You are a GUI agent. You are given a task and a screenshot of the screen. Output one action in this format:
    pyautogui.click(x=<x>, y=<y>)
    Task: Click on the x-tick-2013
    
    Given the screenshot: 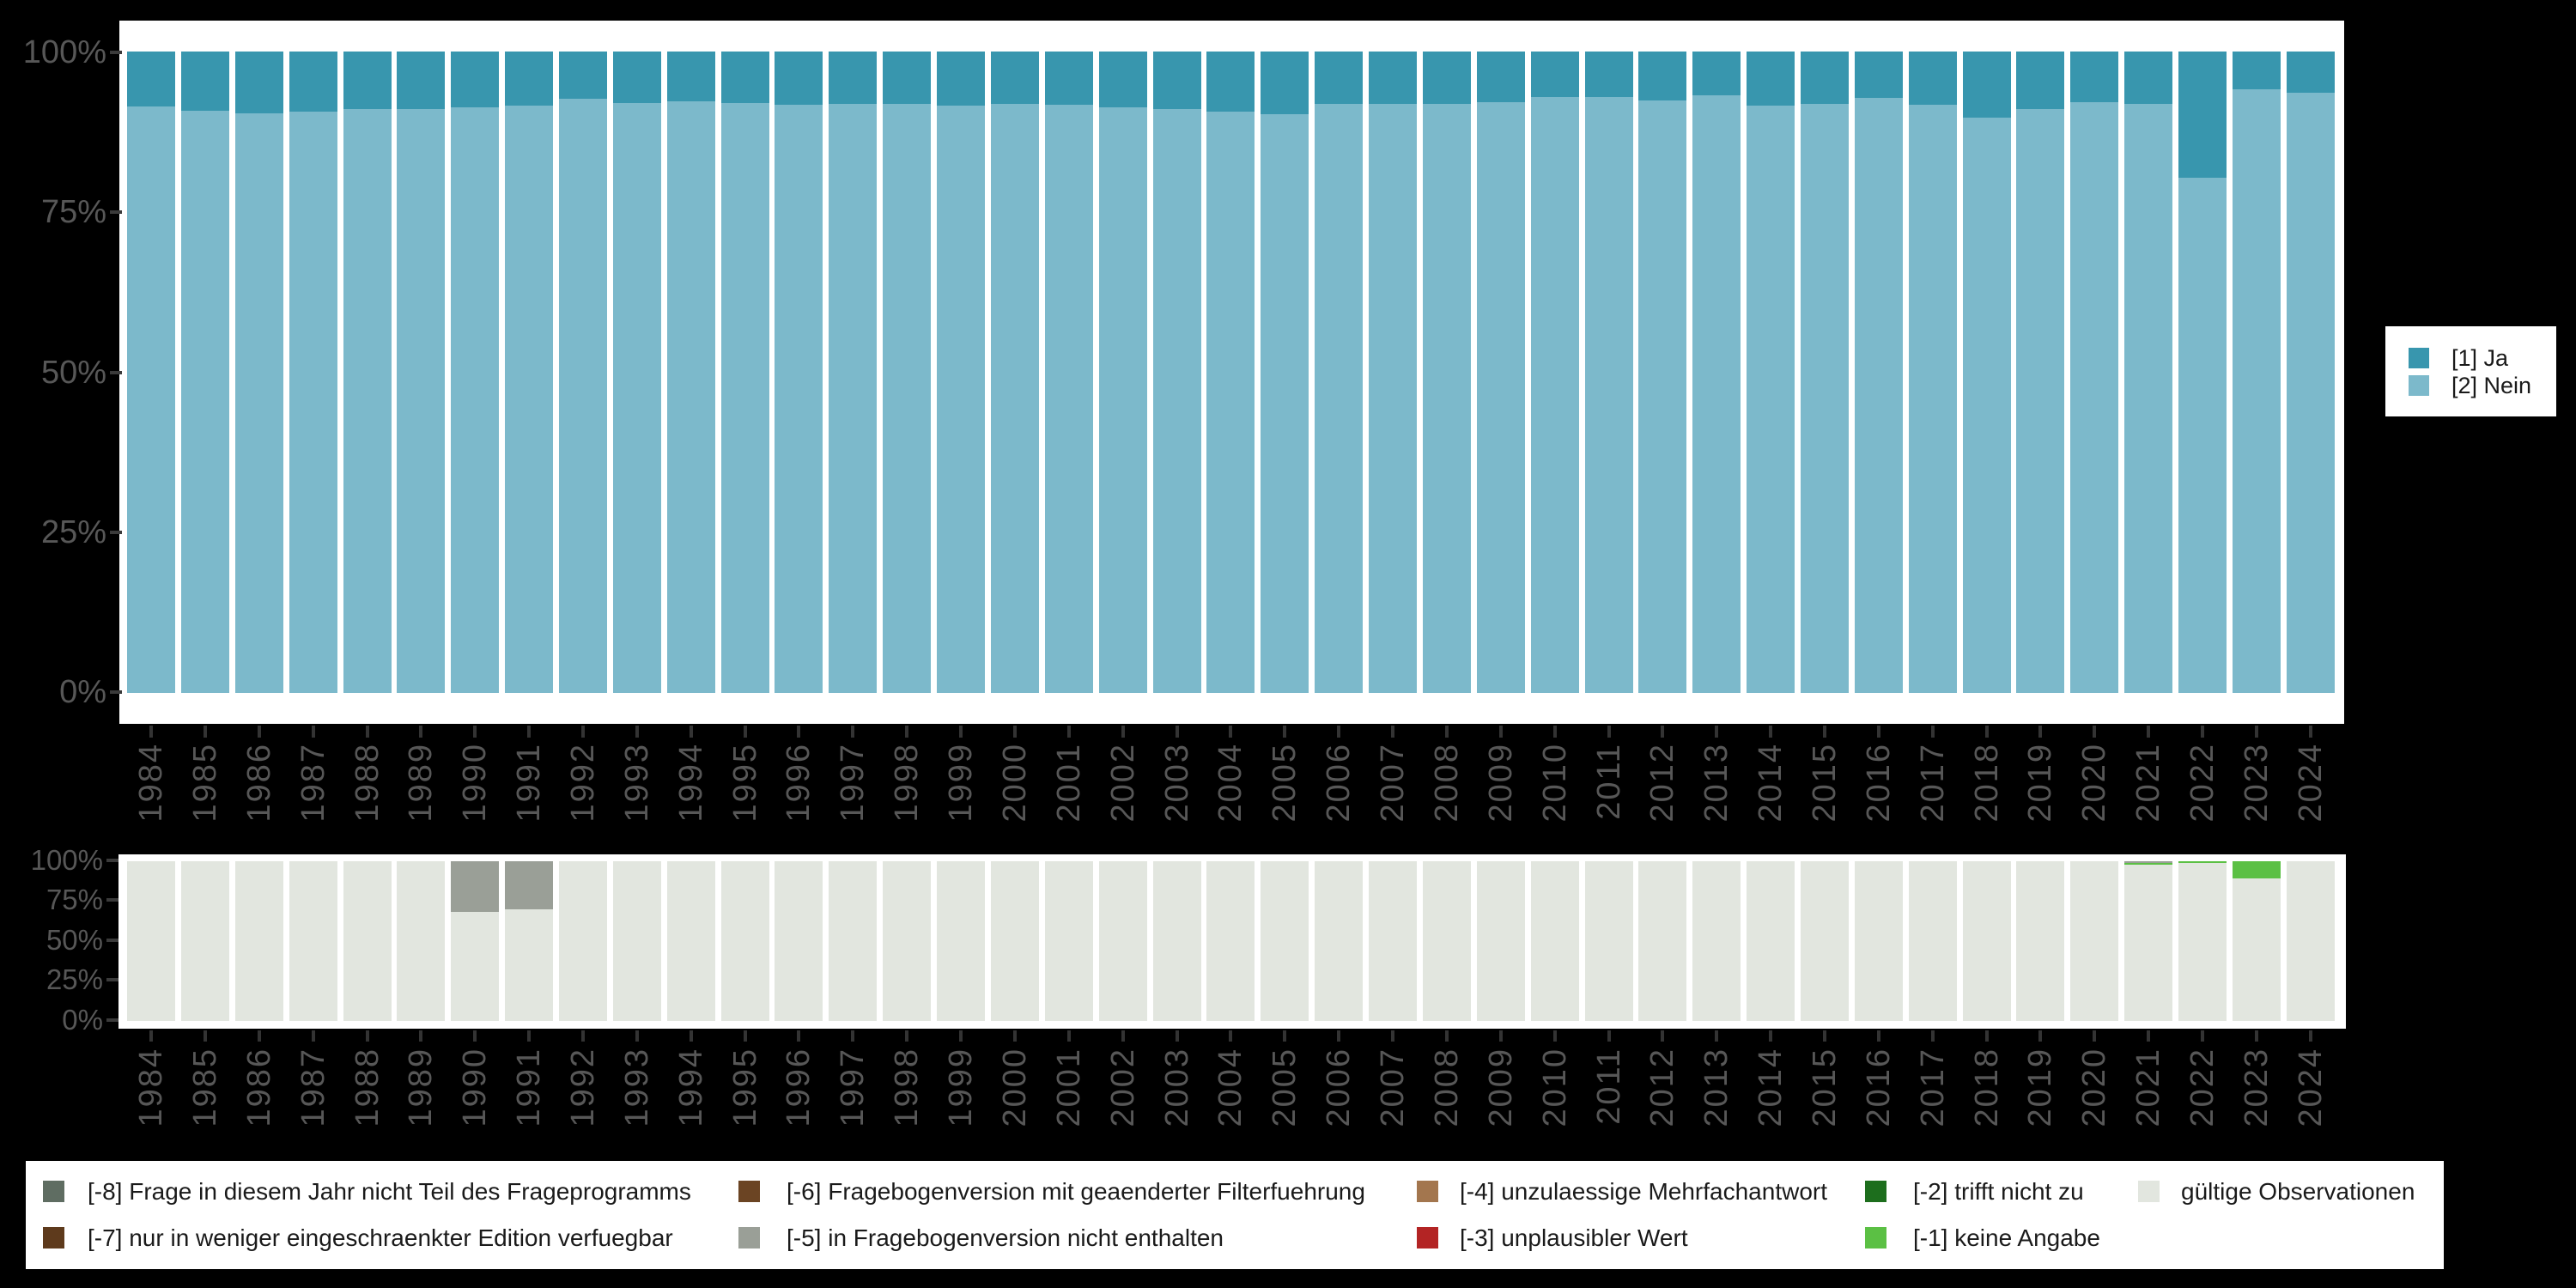 What is the action you would take?
    pyautogui.click(x=1717, y=732)
    